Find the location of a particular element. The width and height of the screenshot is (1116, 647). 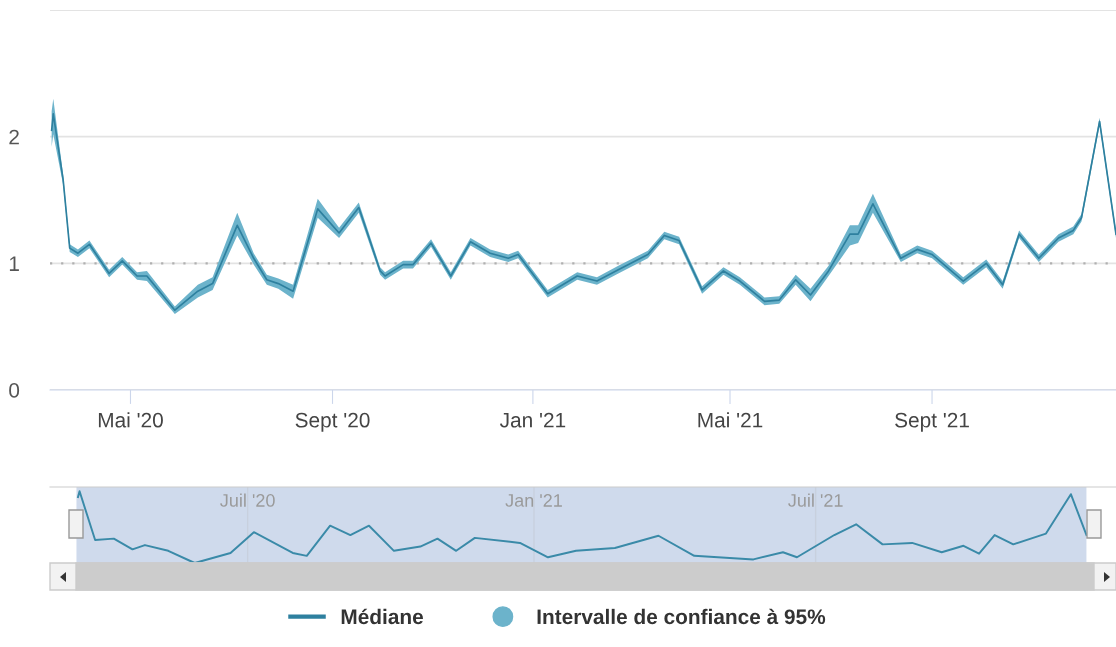

x-tick-label: Mai '20 is located at coordinates (130, 420).